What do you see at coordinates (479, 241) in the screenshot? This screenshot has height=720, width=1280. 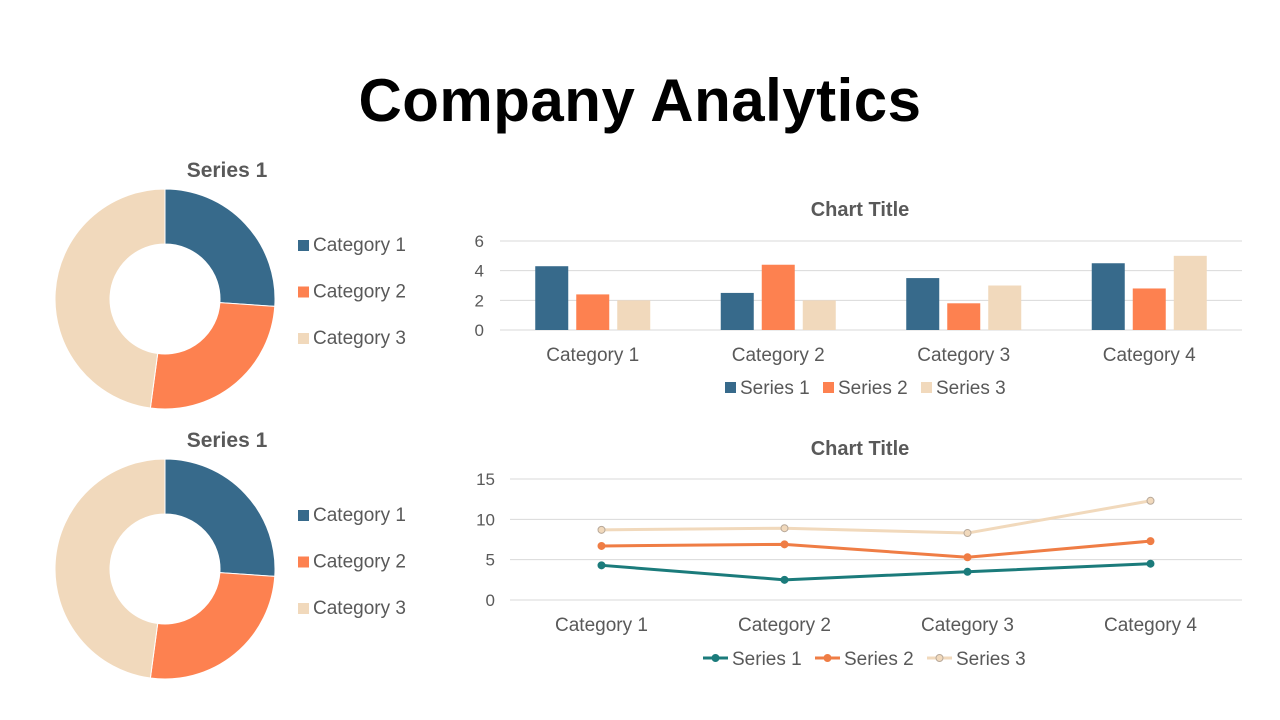 I see `y-tick-label: 6` at bounding box center [479, 241].